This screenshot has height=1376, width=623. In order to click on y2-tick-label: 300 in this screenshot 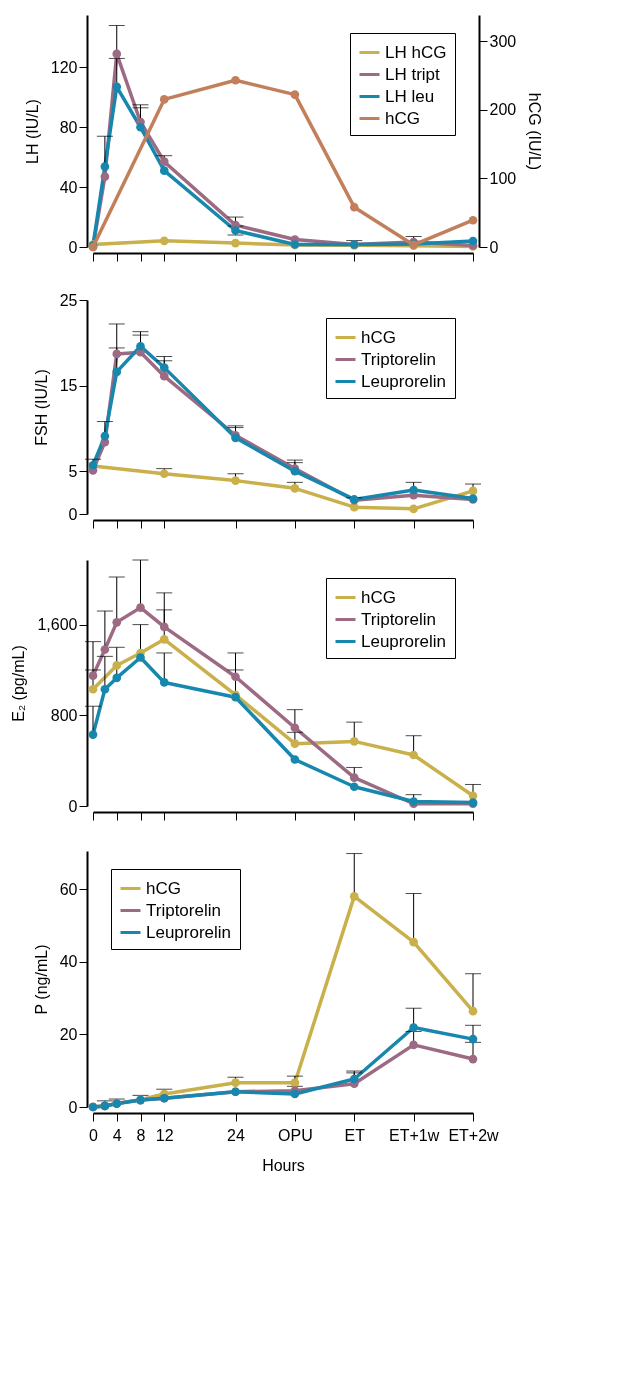, I will do `click(503, 41)`.